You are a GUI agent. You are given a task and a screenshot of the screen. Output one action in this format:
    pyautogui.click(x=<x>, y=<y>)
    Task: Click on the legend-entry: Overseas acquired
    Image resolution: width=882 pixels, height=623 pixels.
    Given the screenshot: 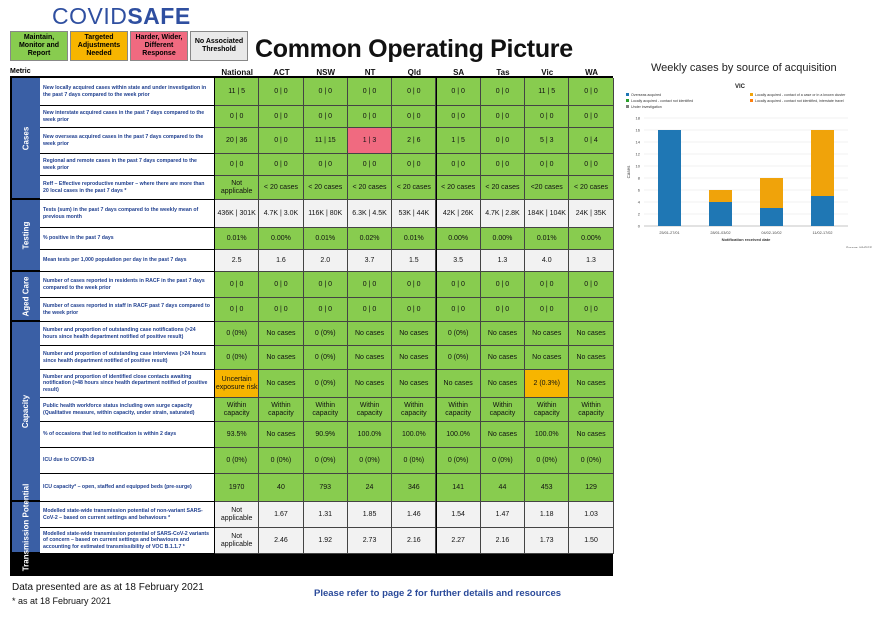 What is the action you would take?
    pyautogui.click(x=646, y=95)
    